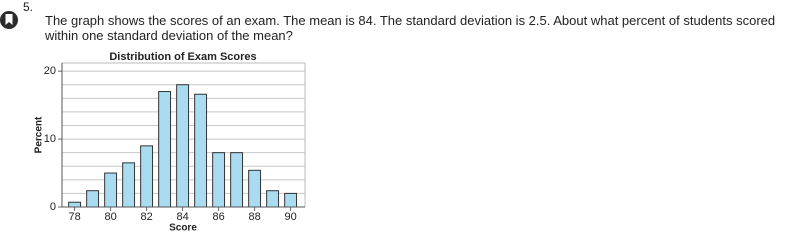 The image size is (800, 245). Describe the element at coordinates (183, 228) in the screenshot. I see `x-axis-label: Score` at that location.